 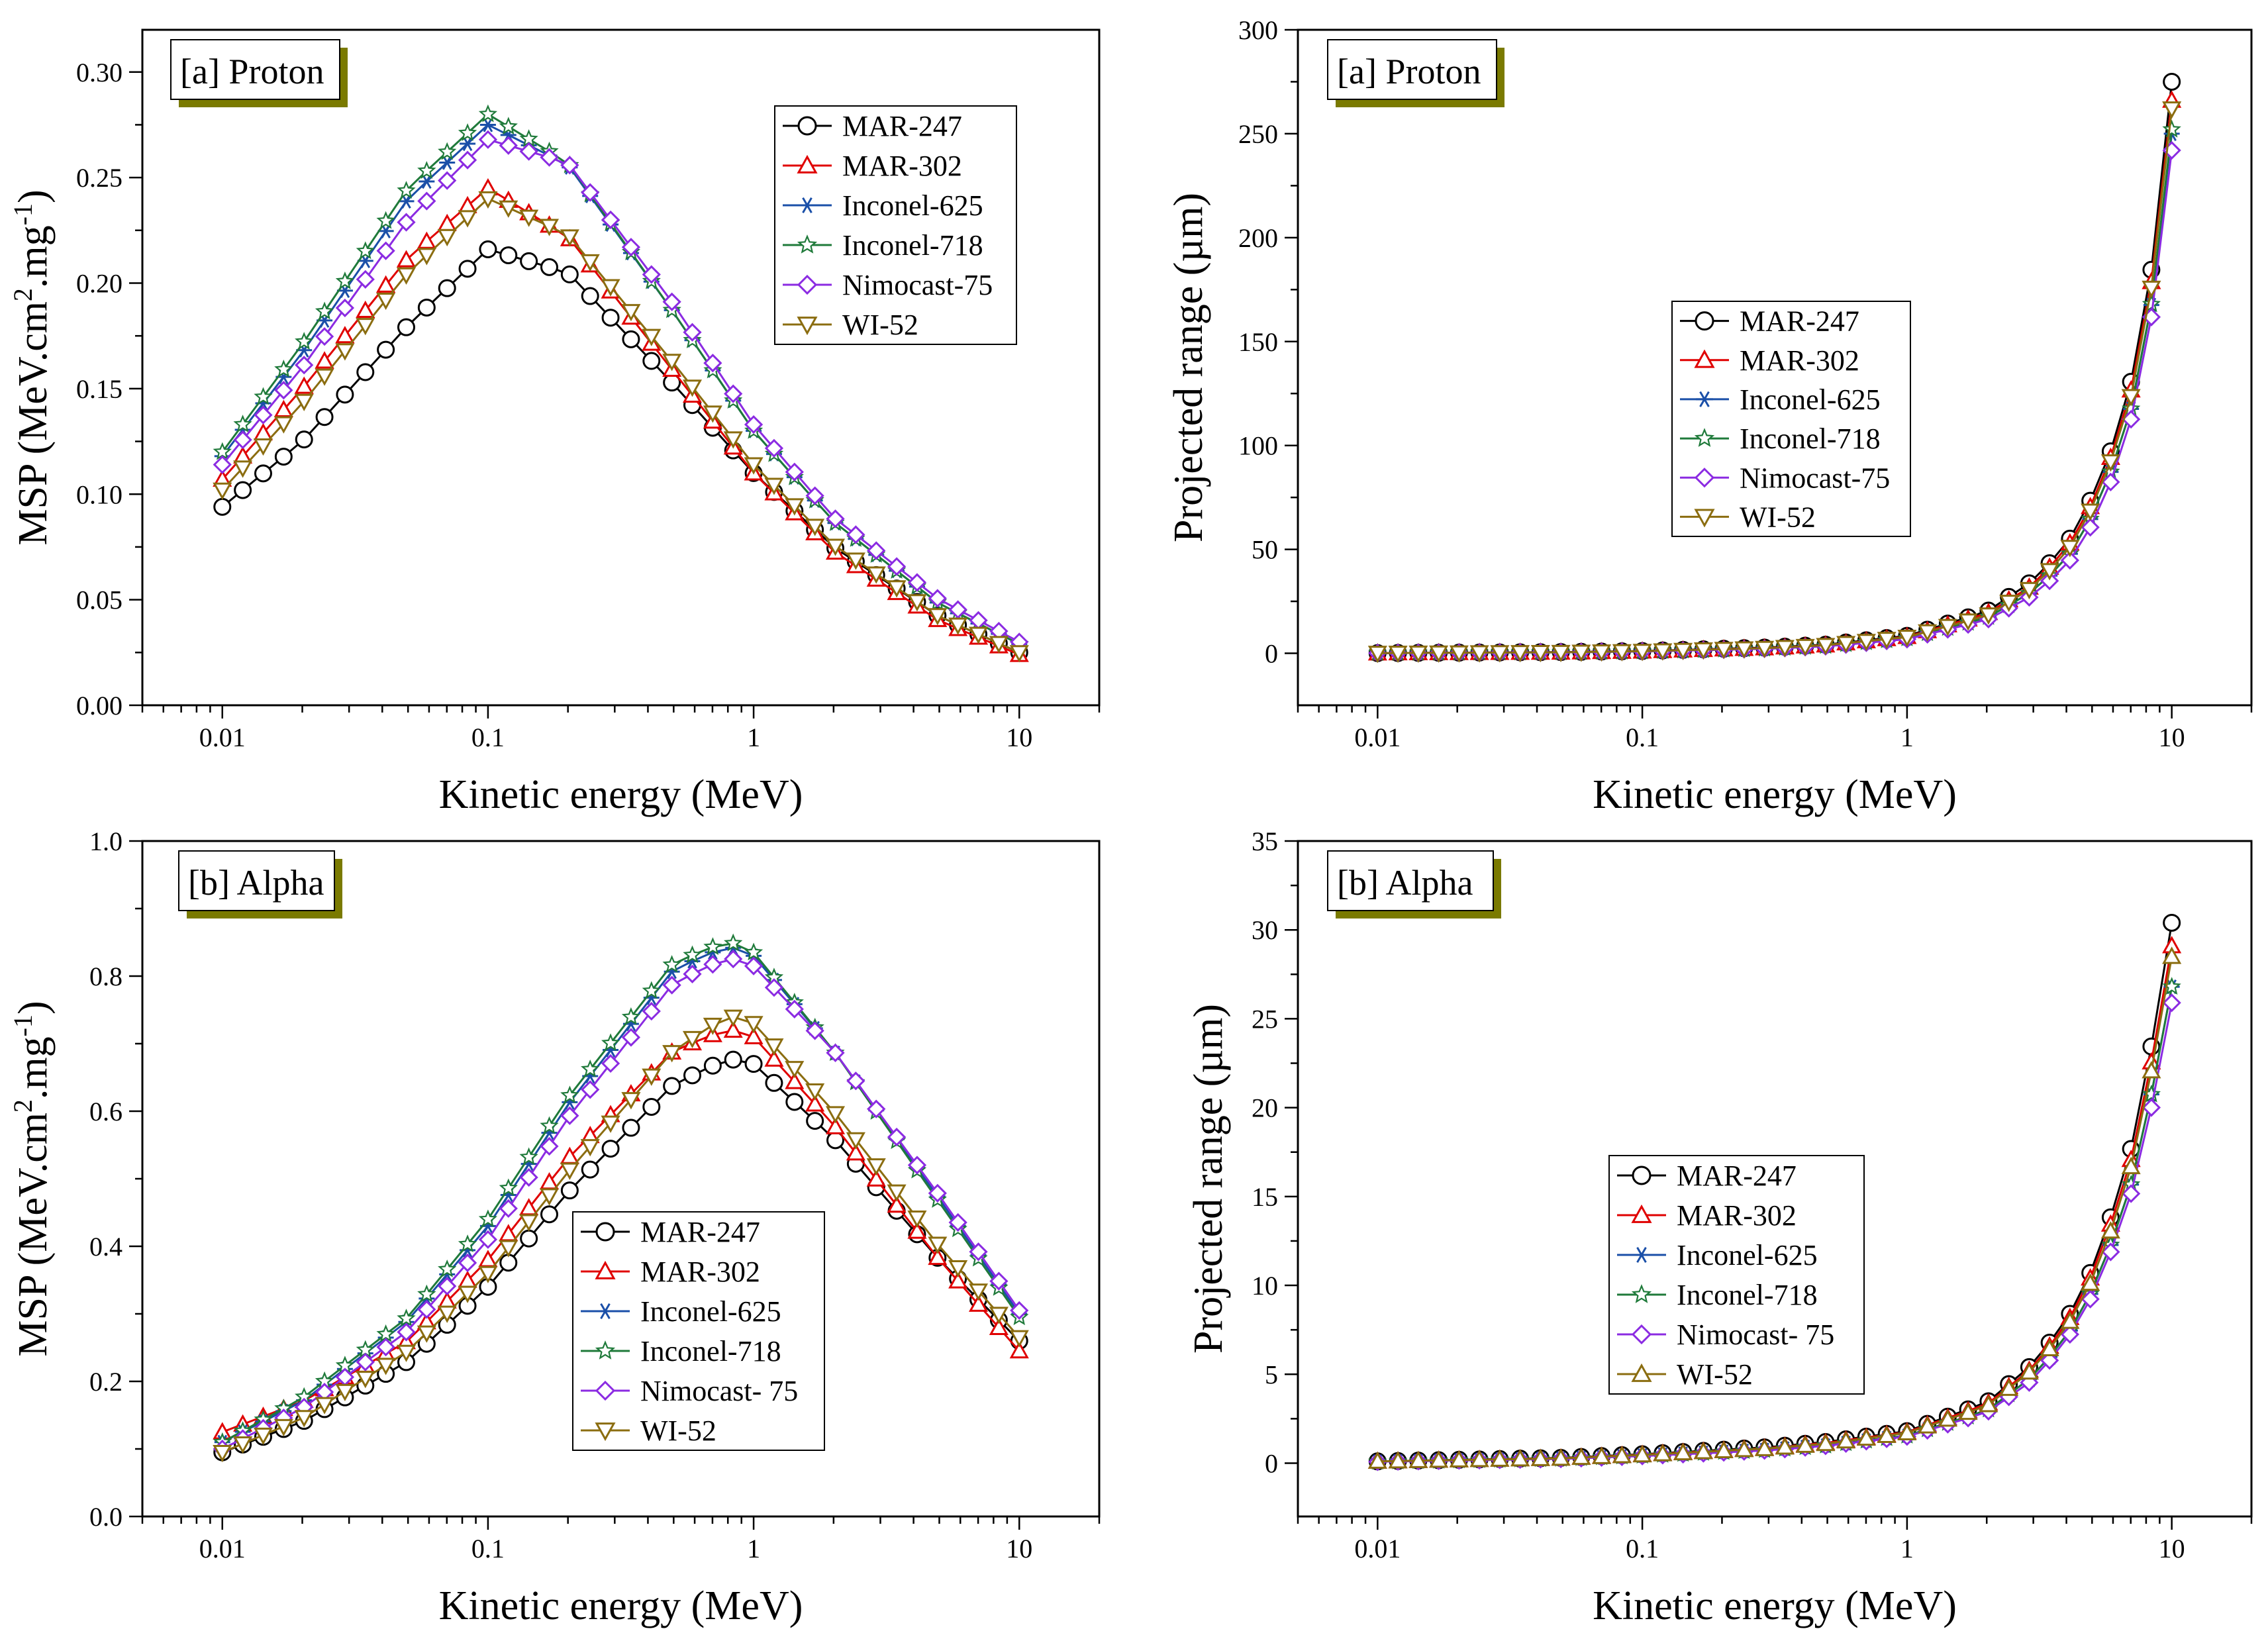 What do you see at coordinates (1258, 342) in the screenshot?
I see `y-tick-label: 150` at bounding box center [1258, 342].